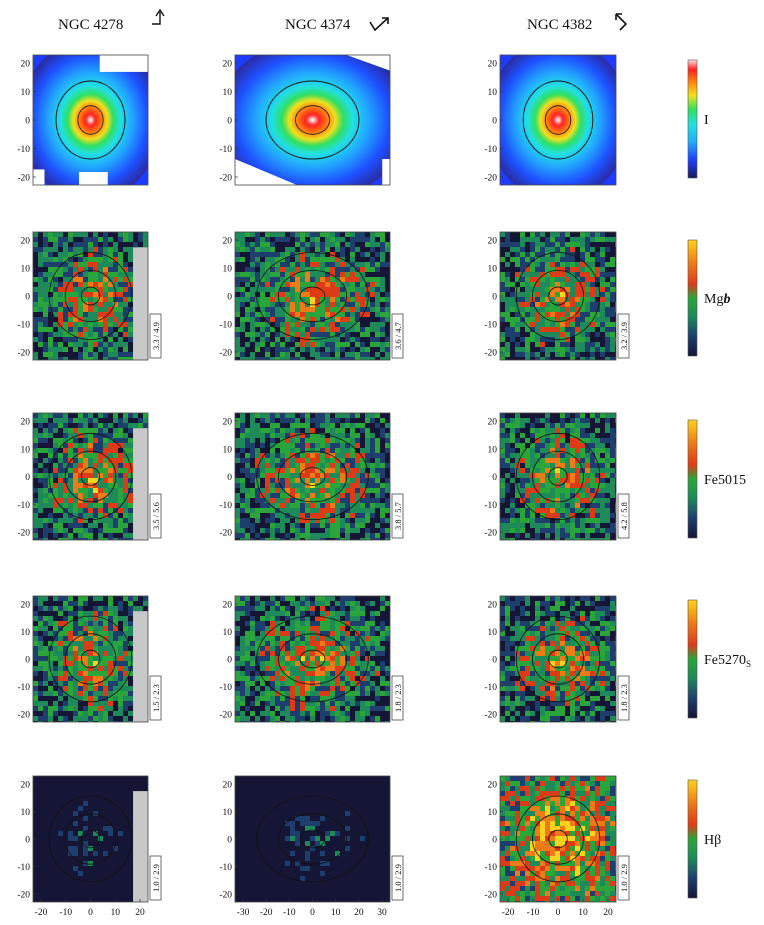  I want to click on map-panel-0-1: 20 10 0 -10 -20, so click(305, 120).